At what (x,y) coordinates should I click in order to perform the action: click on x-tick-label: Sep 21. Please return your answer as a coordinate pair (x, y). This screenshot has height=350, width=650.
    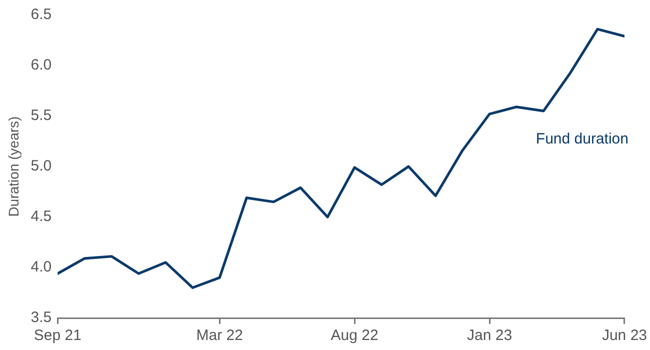
    Looking at the image, I should click on (58, 335).